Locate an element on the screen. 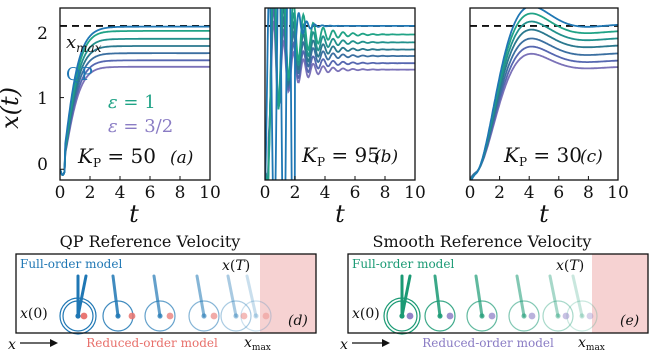 The height and width of the screenshot is (352, 652). series-lines-c is located at coordinates (544, 94).